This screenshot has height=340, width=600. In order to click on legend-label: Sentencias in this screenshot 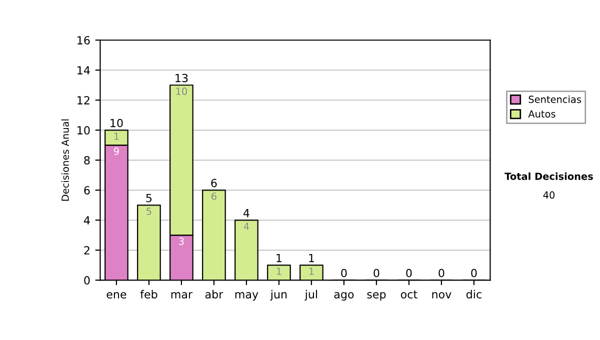, I will do `click(555, 99)`.